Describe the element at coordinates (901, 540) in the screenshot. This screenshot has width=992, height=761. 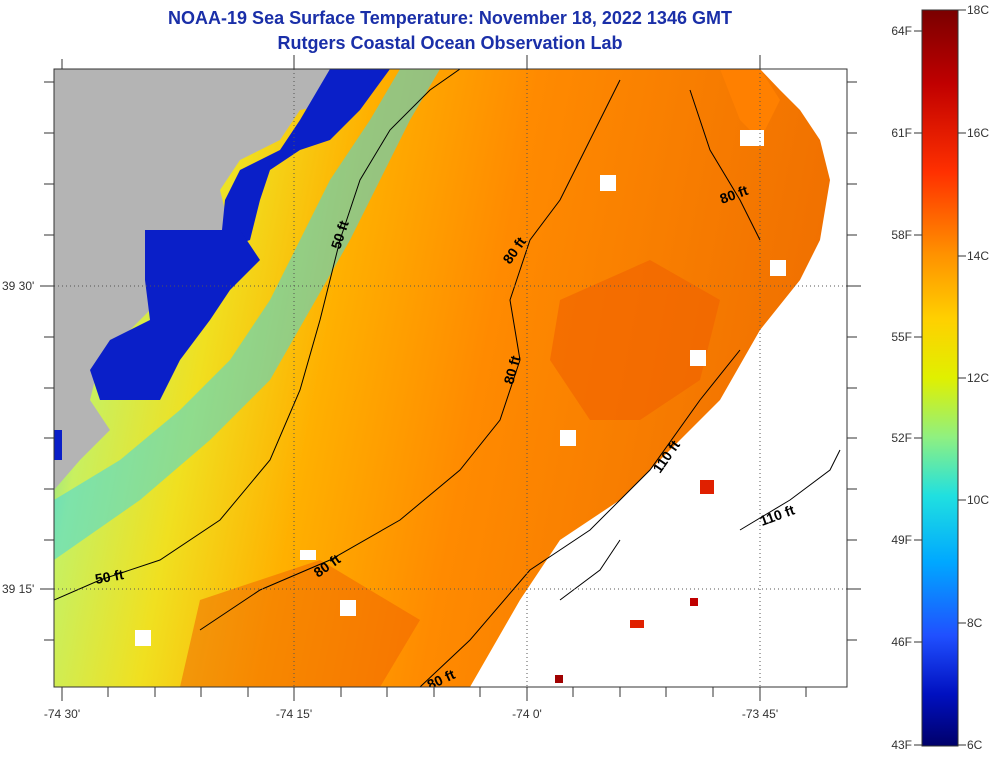
I see `colorbar-f-label: 49F` at that location.